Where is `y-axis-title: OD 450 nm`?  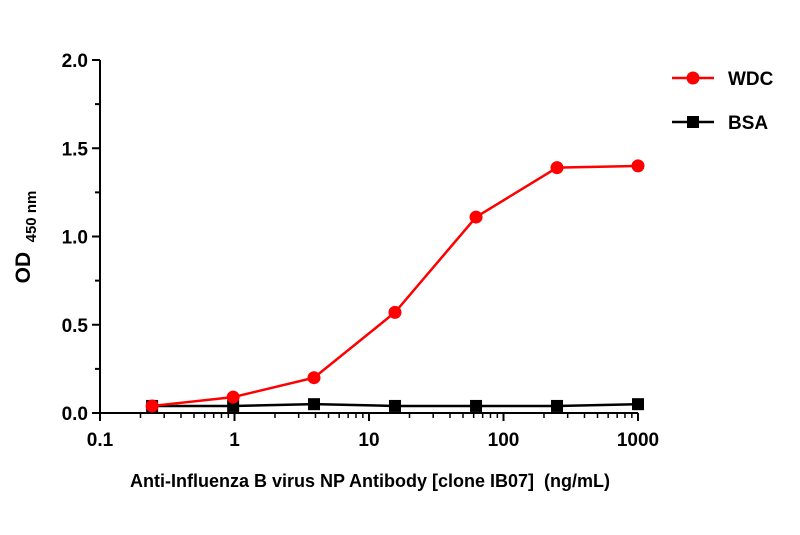 y-axis-title: OD 450 nm is located at coordinates (26, 237).